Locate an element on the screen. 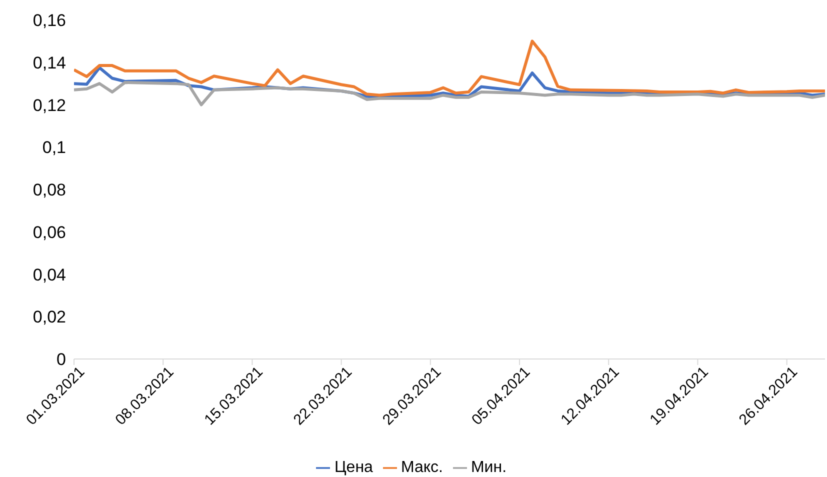  y-tick-label: 0 is located at coordinates (61, 360).